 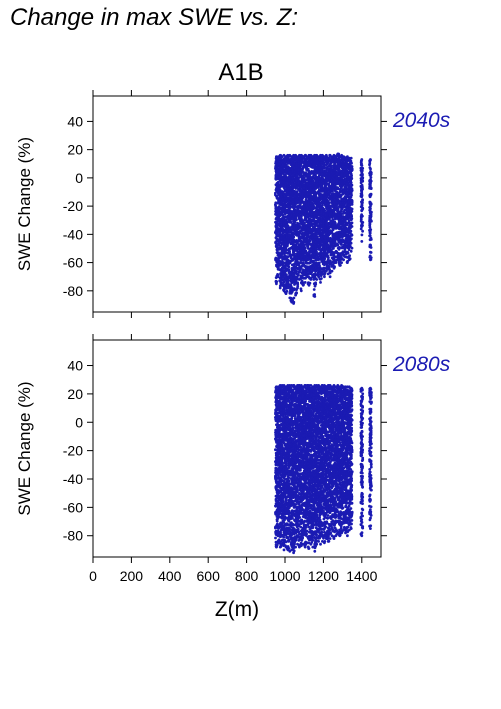 I want to click on panel-title: A1B, so click(x=240, y=72).